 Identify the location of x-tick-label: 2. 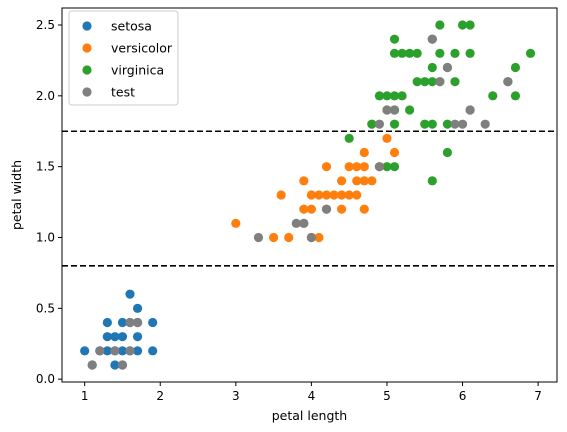
(160, 396).